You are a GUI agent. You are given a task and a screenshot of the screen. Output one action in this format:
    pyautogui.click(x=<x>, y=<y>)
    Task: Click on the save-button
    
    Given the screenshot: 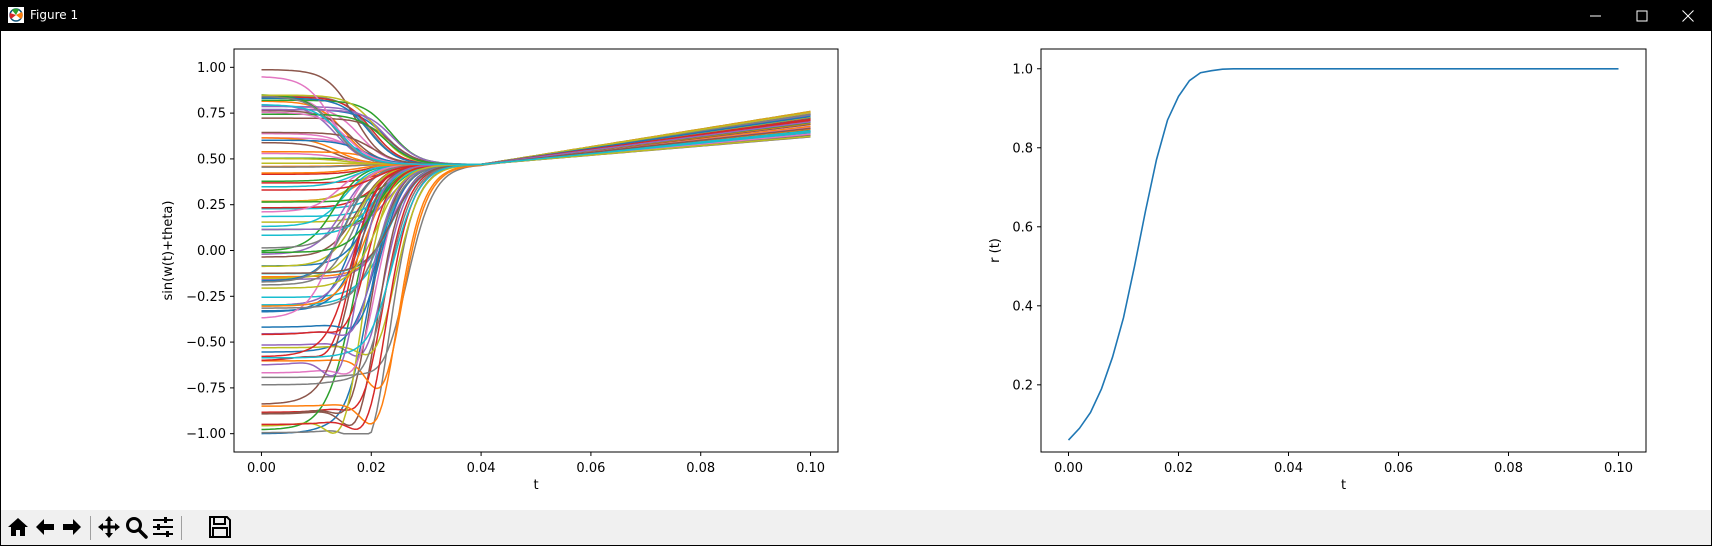 What is the action you would take?
    pyautogui.click(x=220, y=527)
    